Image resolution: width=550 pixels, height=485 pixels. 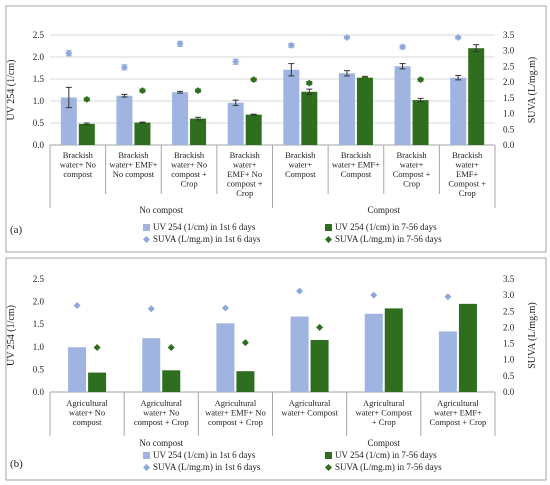 What do you see at coordinates (87, 422) in the screenshot?
I see `category-label: compost` at bounding box center [87, 422].